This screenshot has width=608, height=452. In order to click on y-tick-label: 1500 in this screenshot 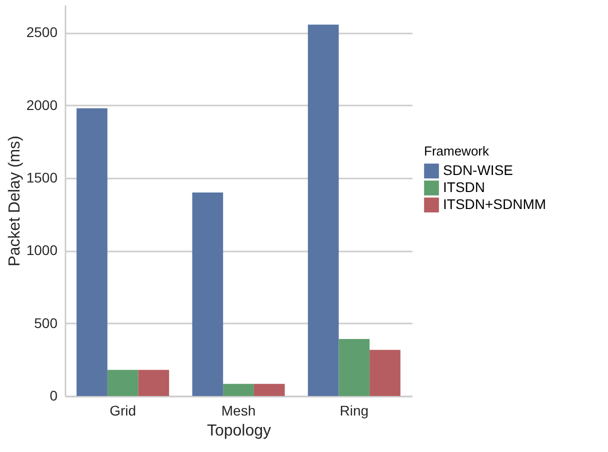, I will do `click(42, 177)`.